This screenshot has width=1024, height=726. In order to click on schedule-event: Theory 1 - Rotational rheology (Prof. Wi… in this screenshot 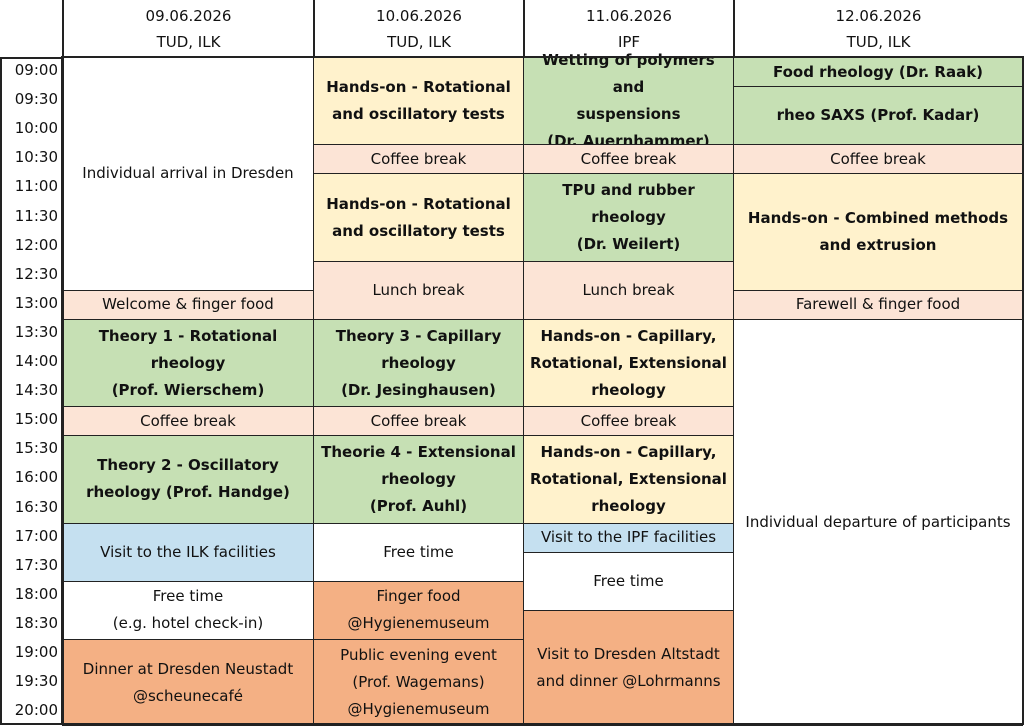, I will do `click(188, 363)`.